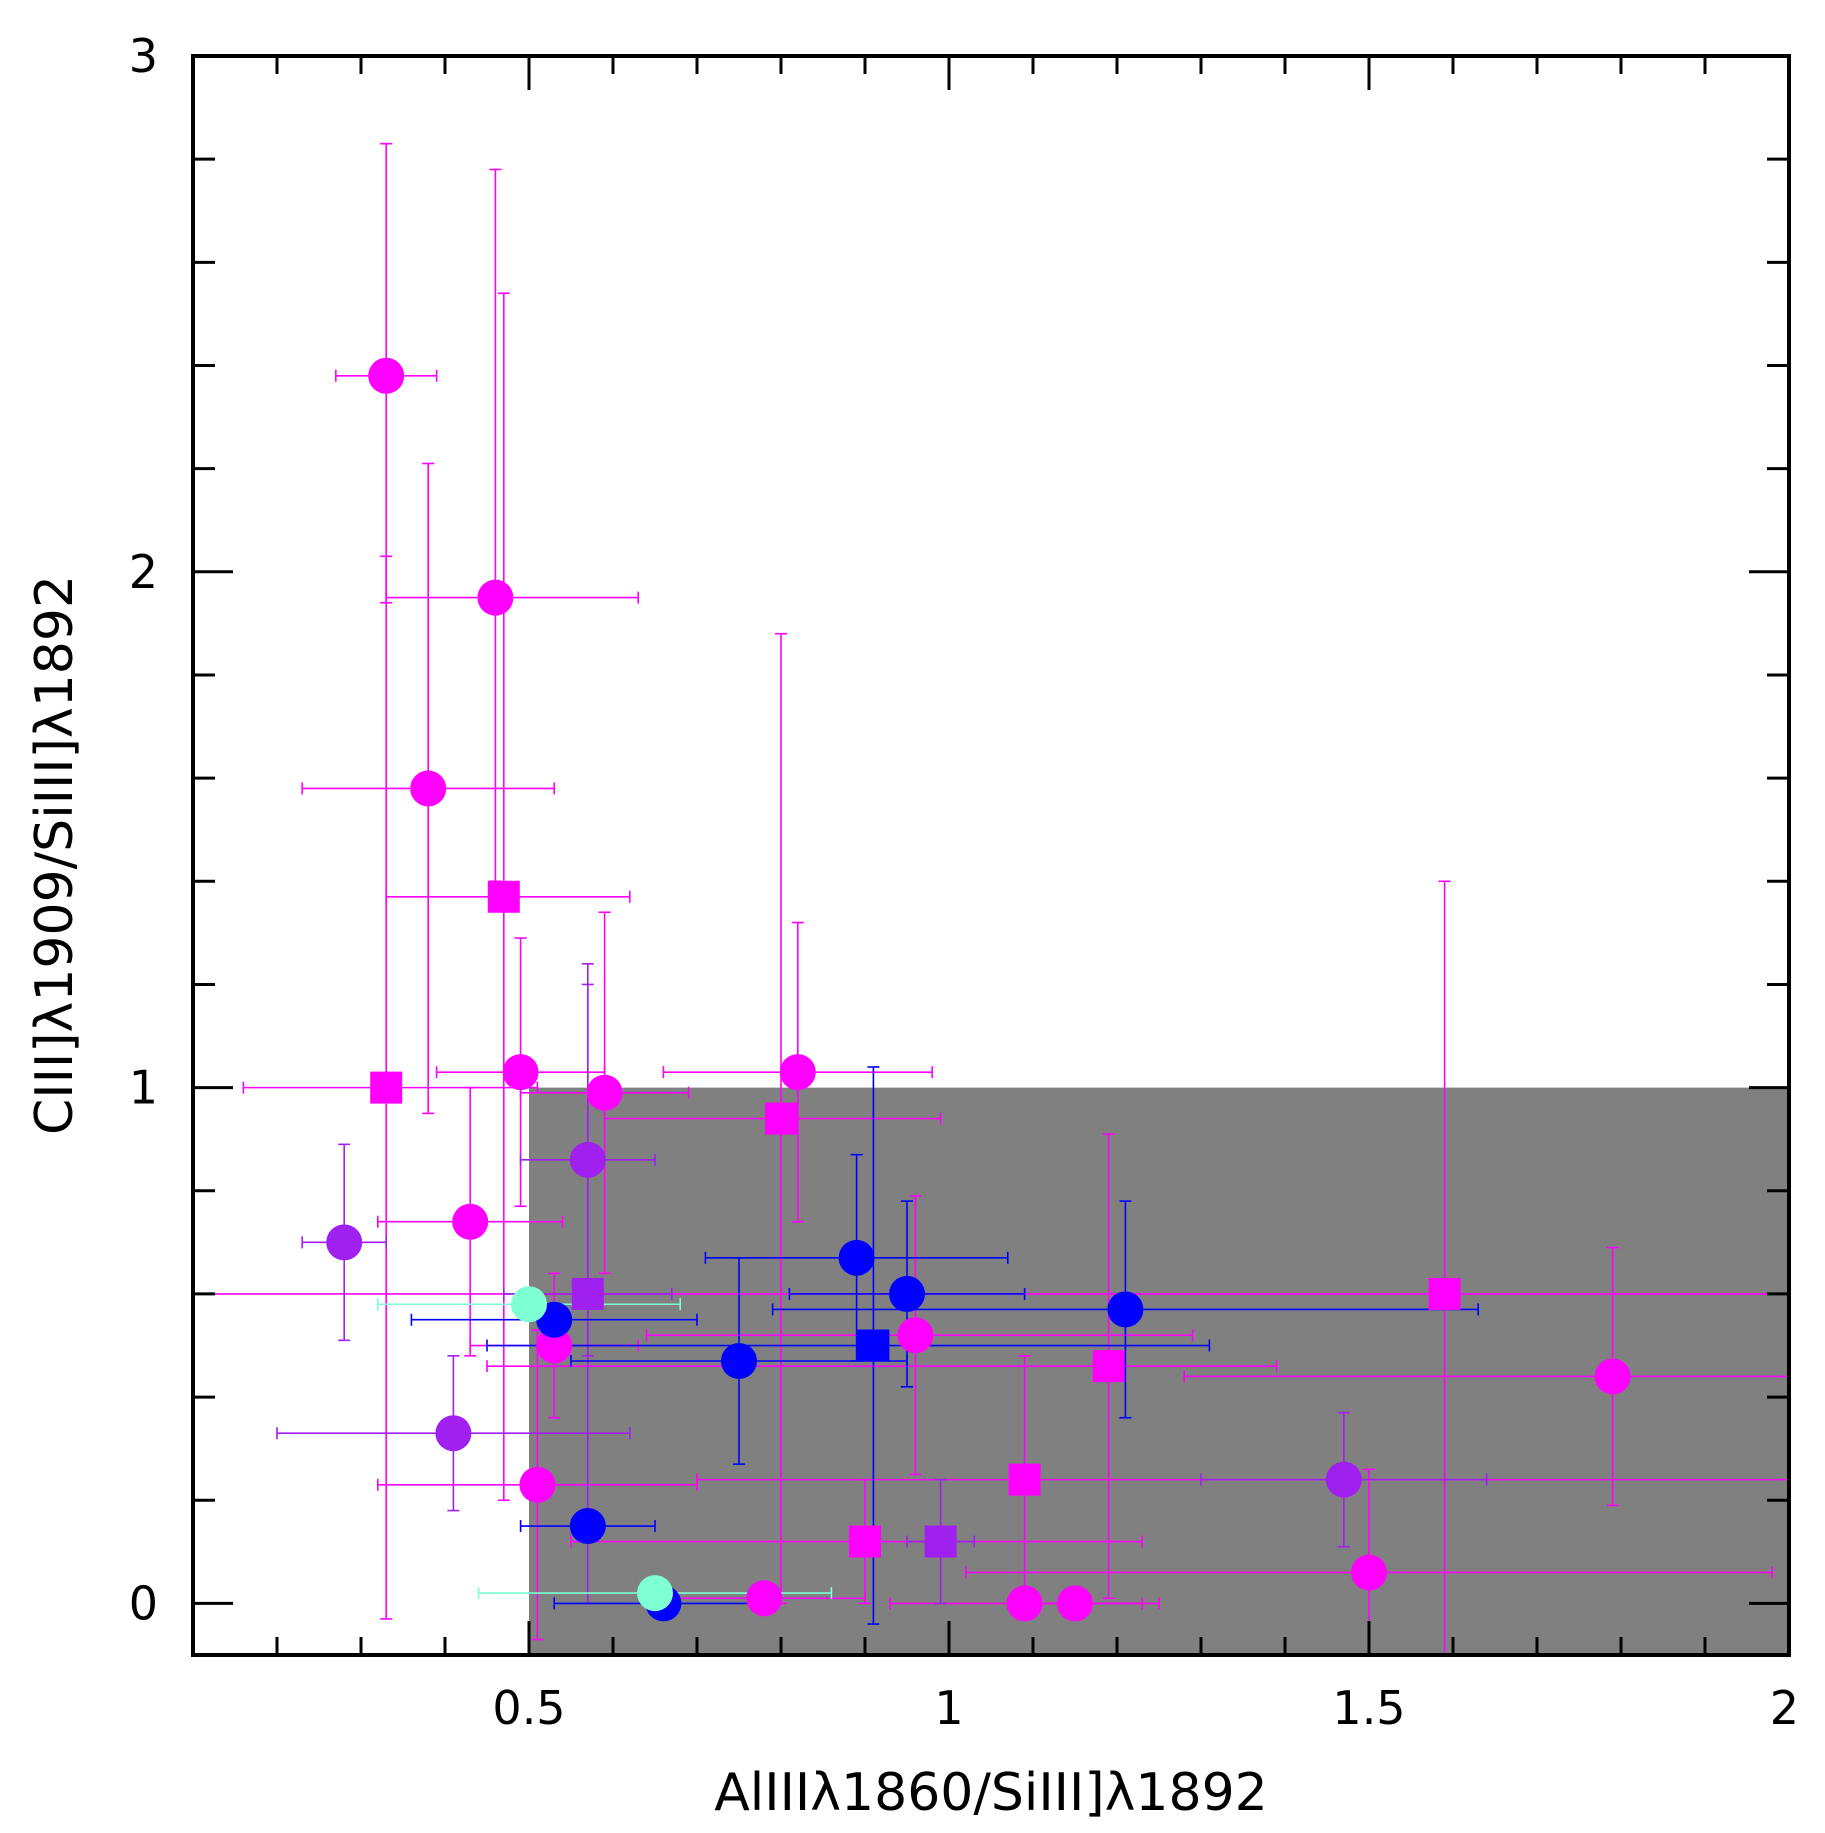 The image size is (1825, 1833). Describe the element at coordinates (528, 1708) in the screenshot. I see `x-tick-label: 0.5` at that location.